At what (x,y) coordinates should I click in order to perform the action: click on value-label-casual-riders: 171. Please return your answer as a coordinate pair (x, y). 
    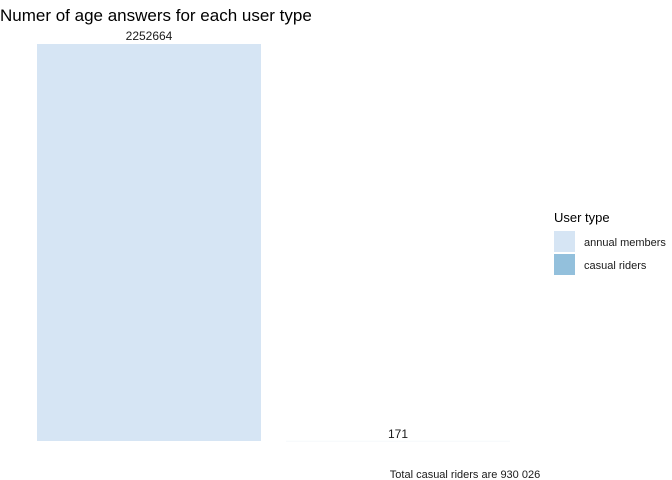
    Looking at the image, I should click on (398, 434).